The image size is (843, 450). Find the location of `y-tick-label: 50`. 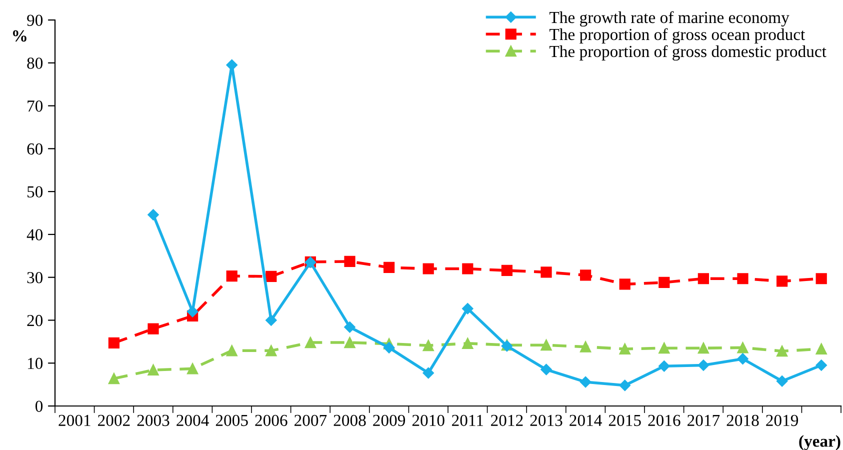

y-tick-label: 50 is located at coordinates (35, 192).